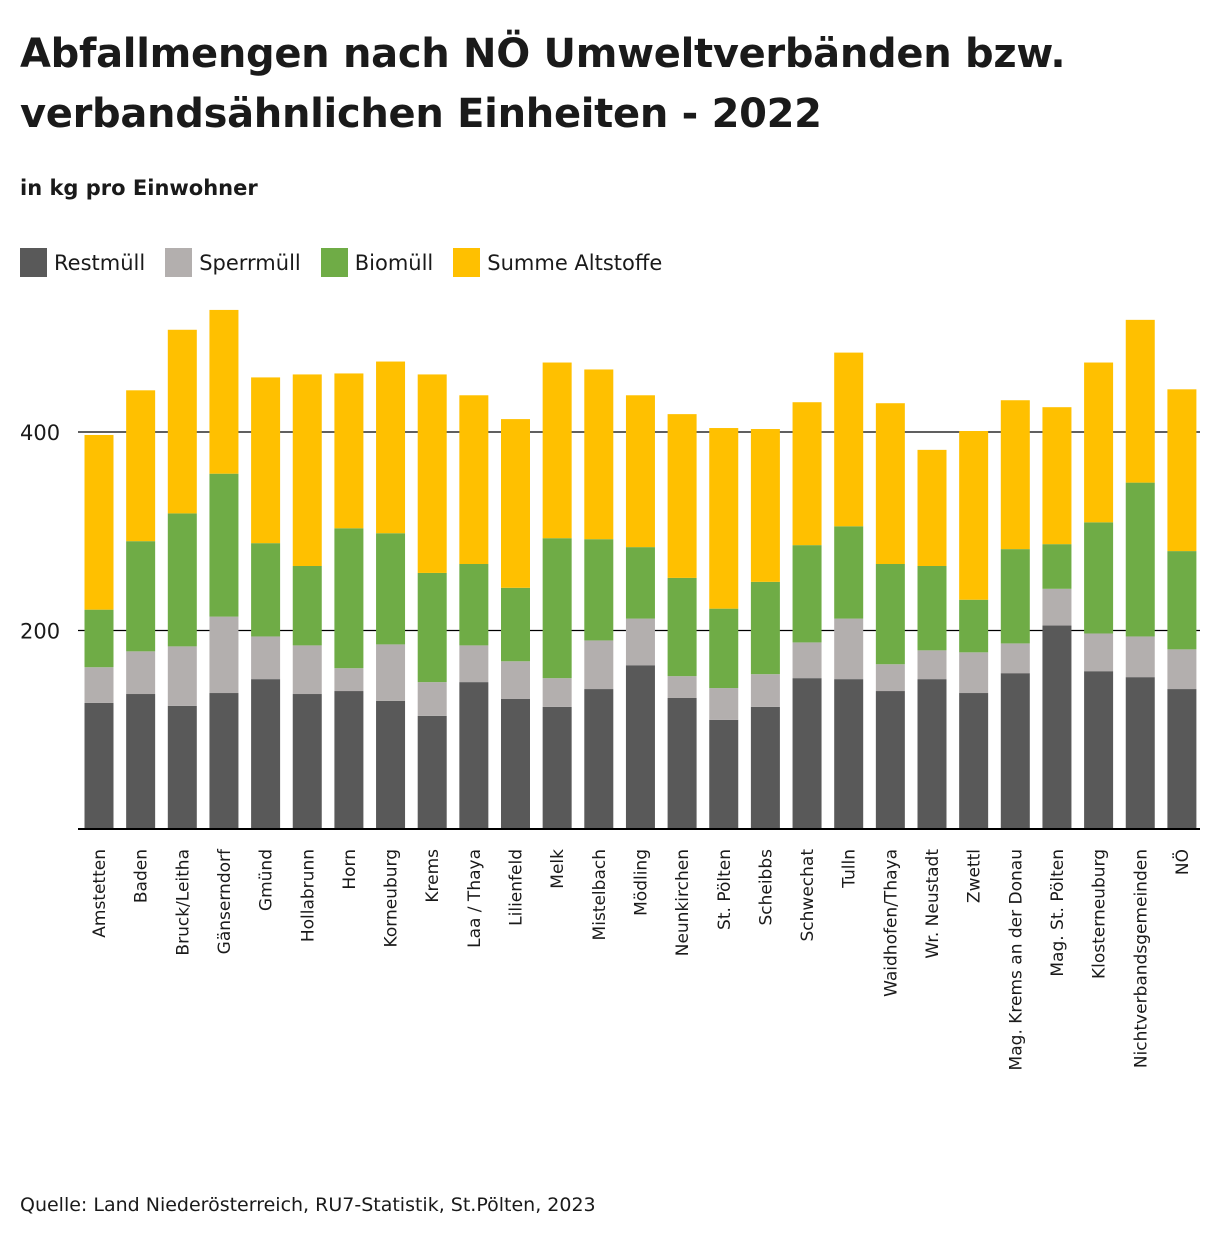  What do you see at coordinates (1058, 913) in the screenshot?
I see `x-tick-label-23: Mag. St. Pölten` at bounding box center [1058, 913].